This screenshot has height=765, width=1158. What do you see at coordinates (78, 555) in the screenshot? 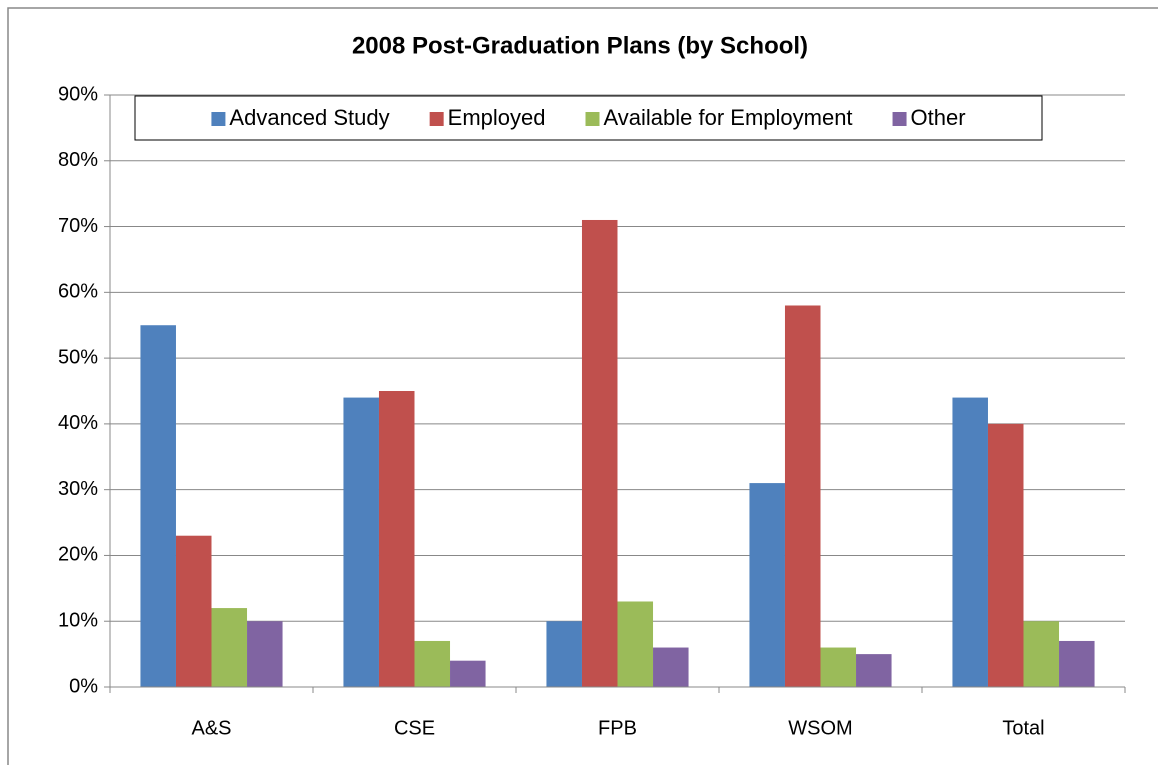
I see `y-tick-label: 20%` at bounding box center [78, 555].